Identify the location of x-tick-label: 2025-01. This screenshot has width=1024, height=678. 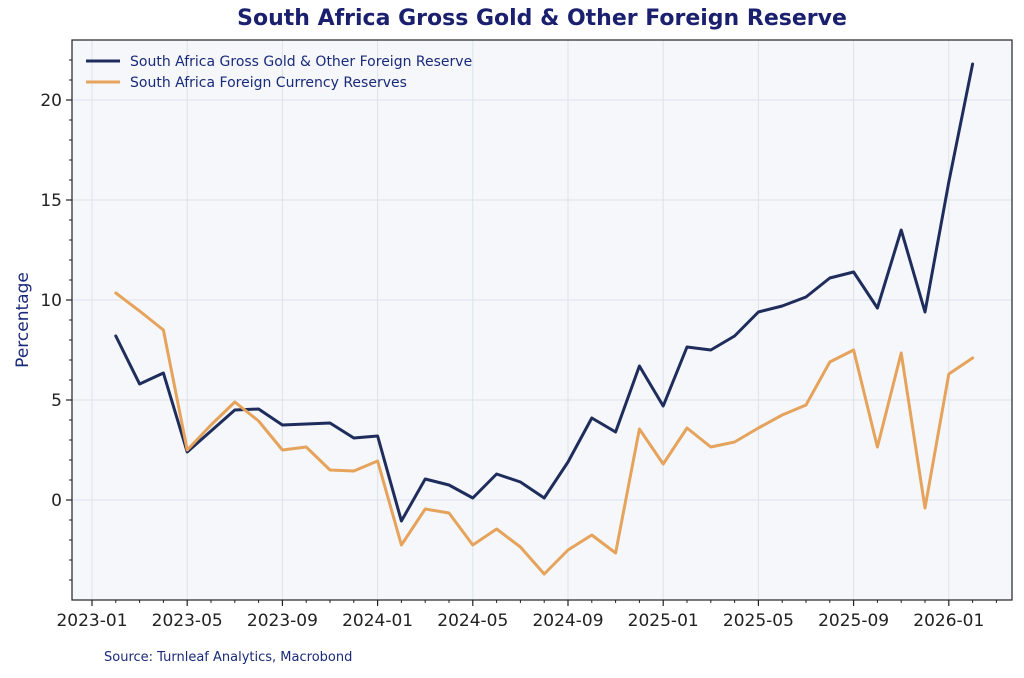
(663, 621).